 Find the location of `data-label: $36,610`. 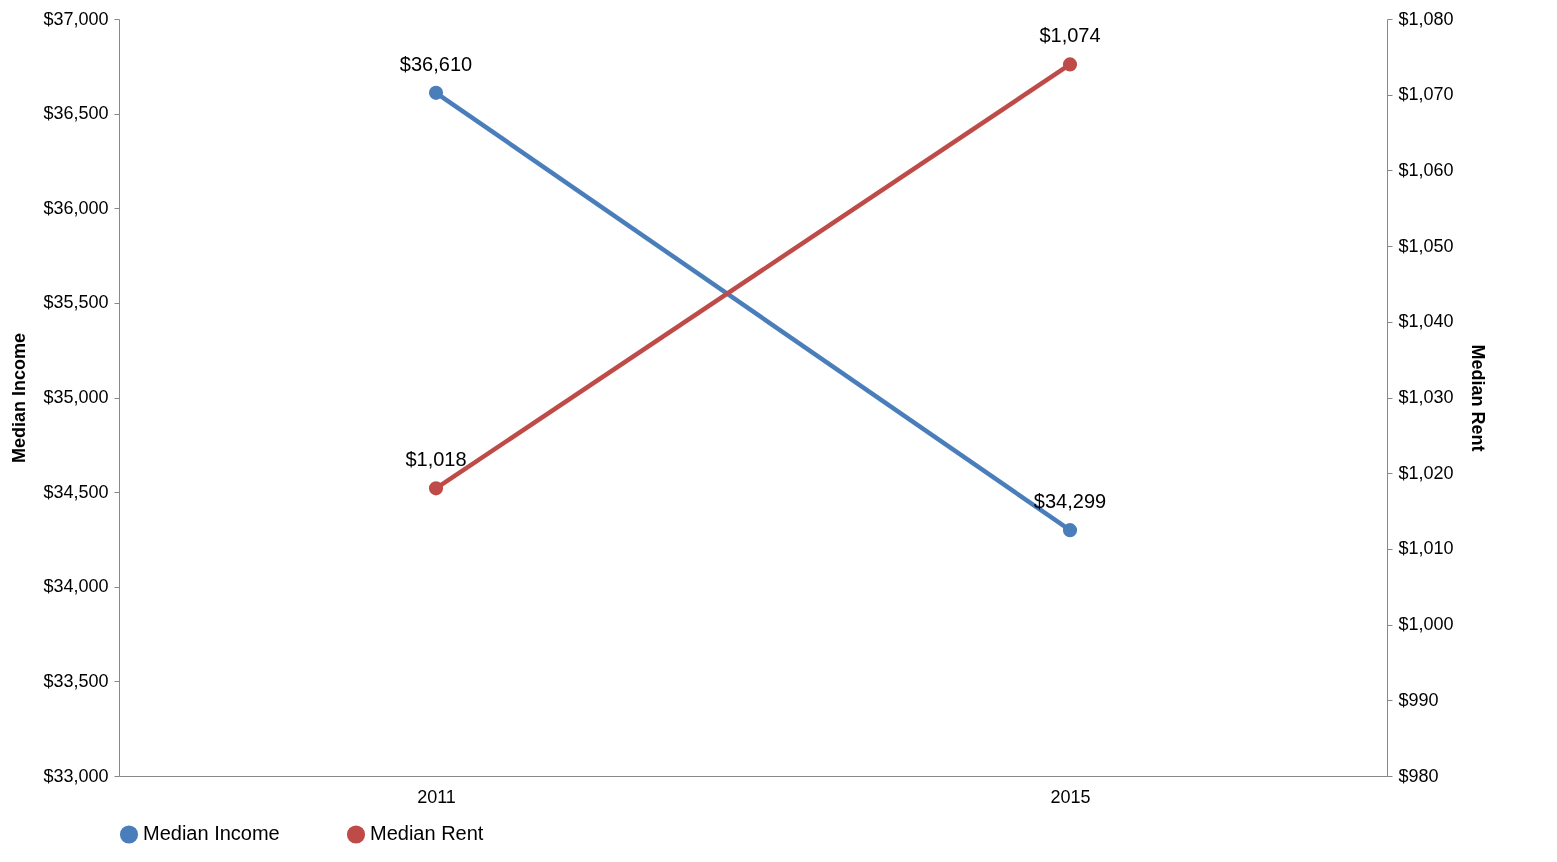

data-label: $36,610 is located at coordinates (436, 63).